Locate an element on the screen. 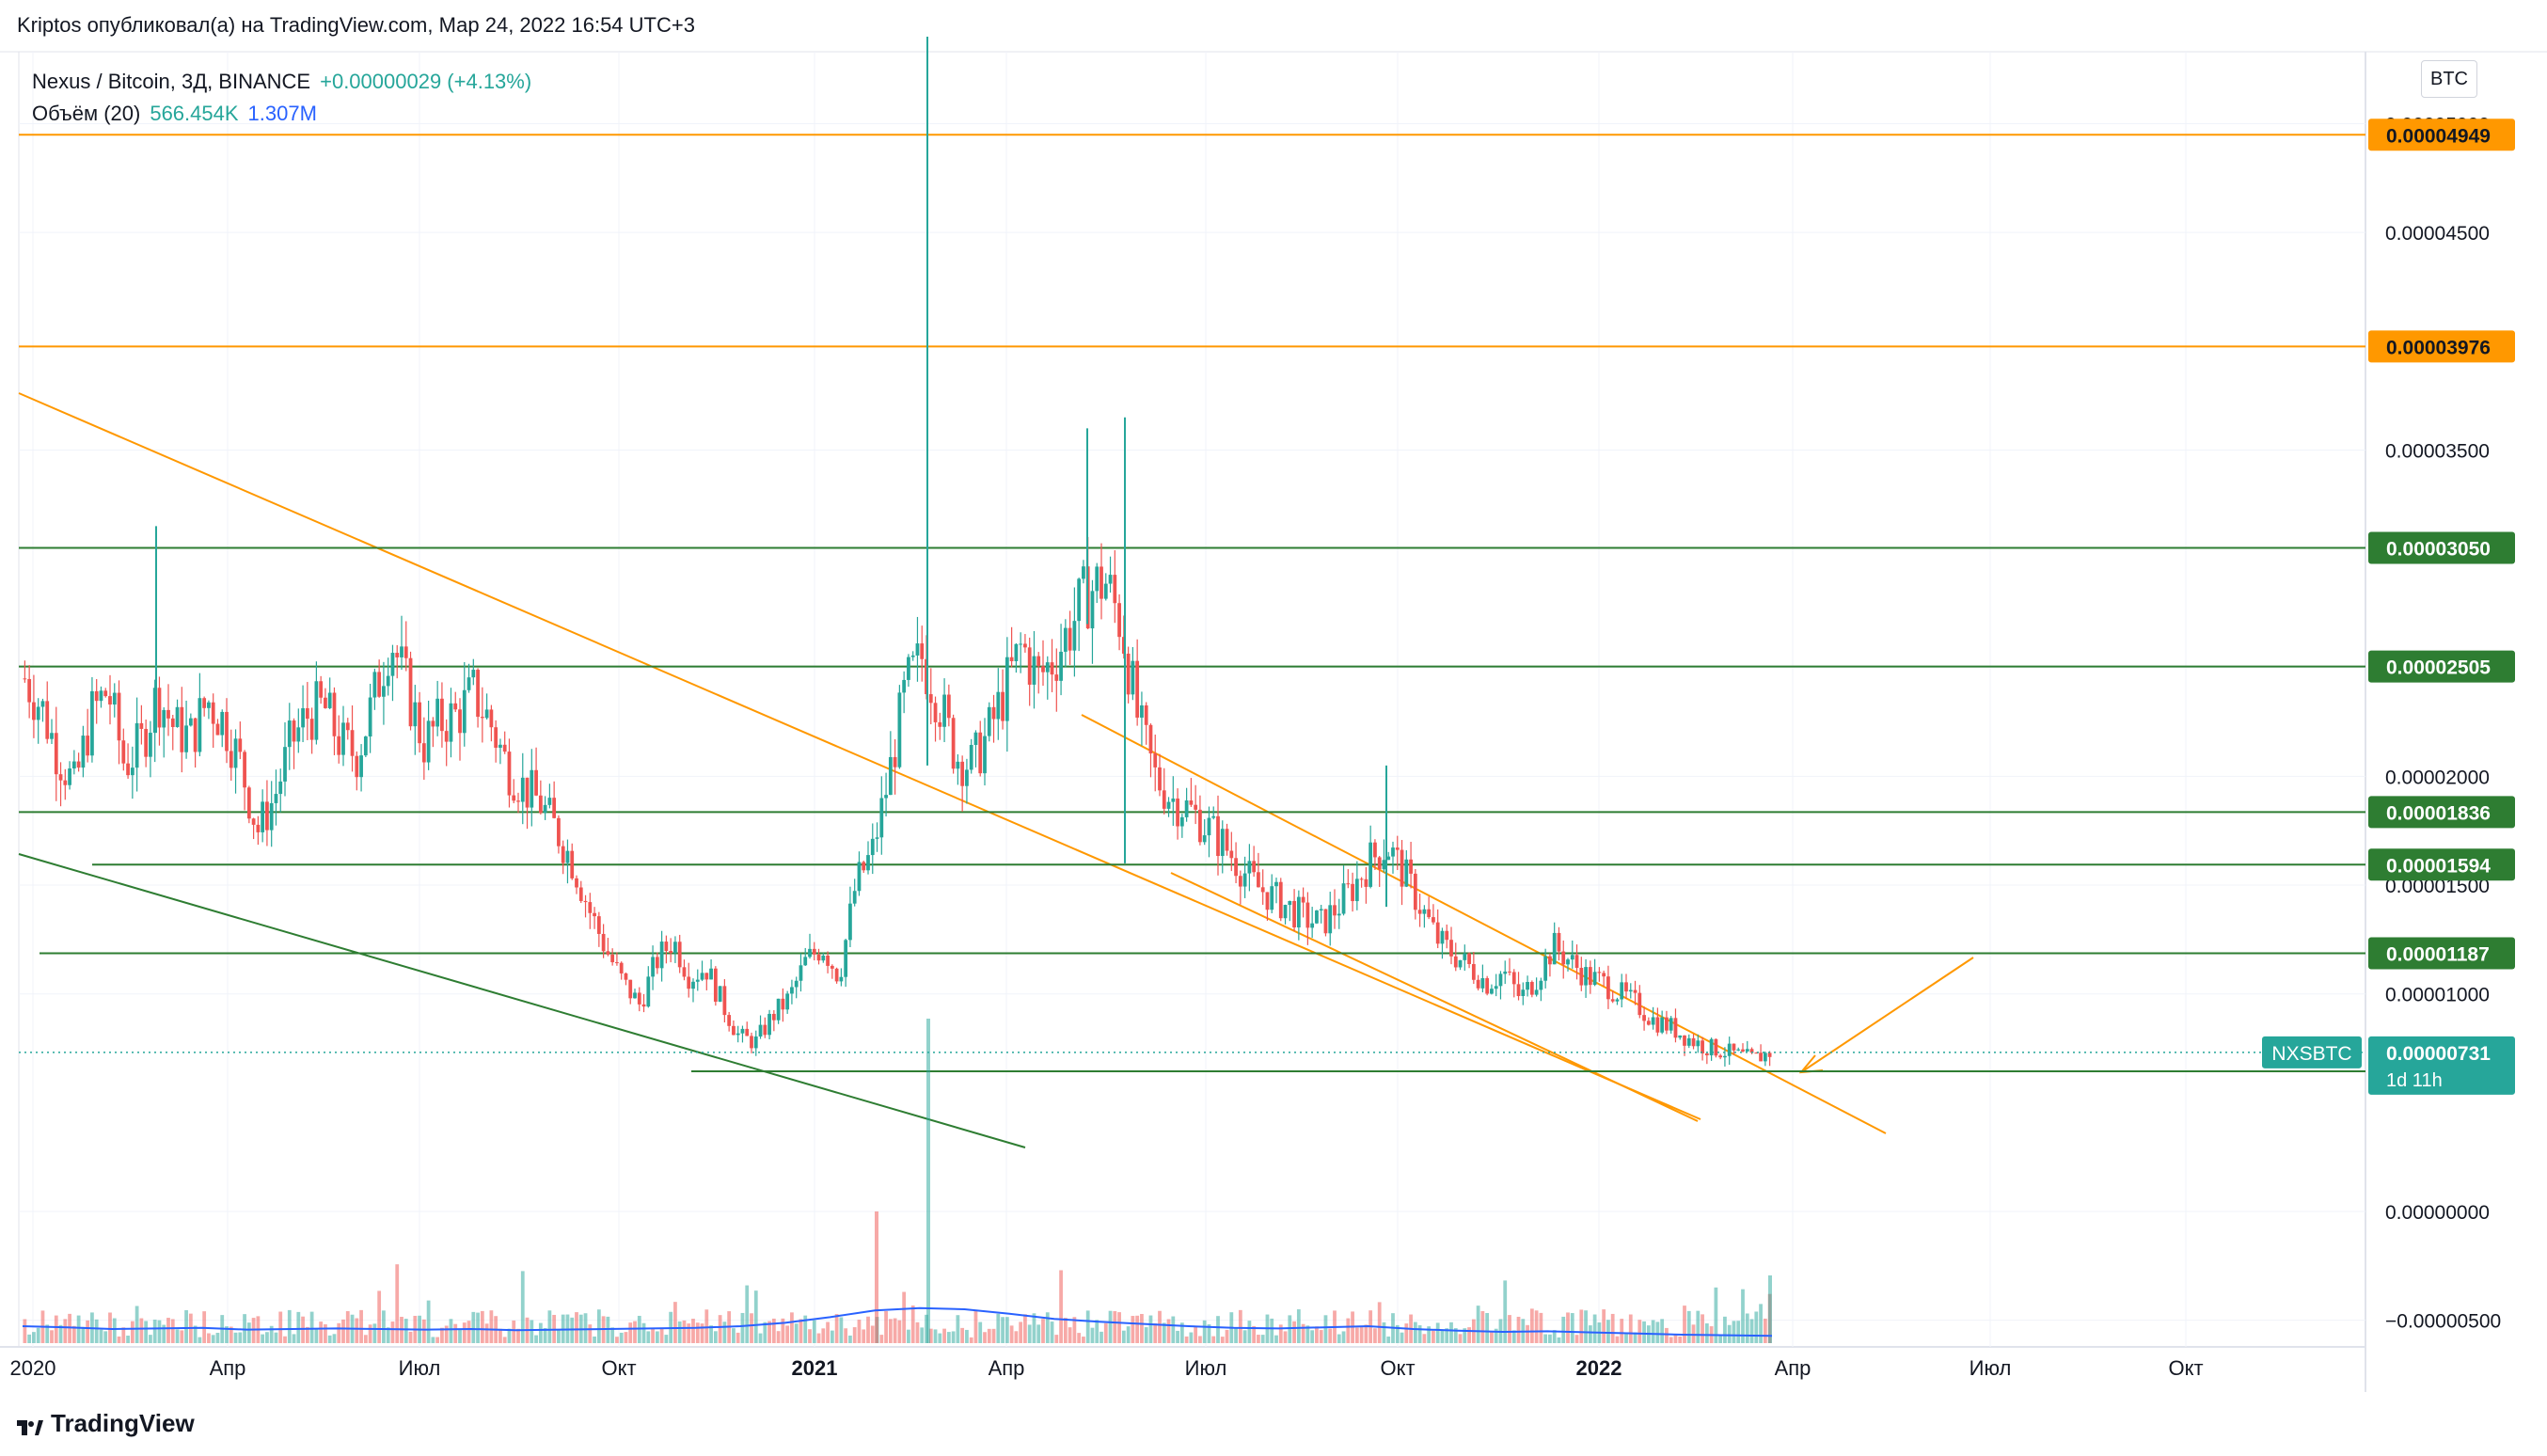 The image size is (2547, 1456). level-price-label: 0.00001187 is located at coordinates (2438, 954).